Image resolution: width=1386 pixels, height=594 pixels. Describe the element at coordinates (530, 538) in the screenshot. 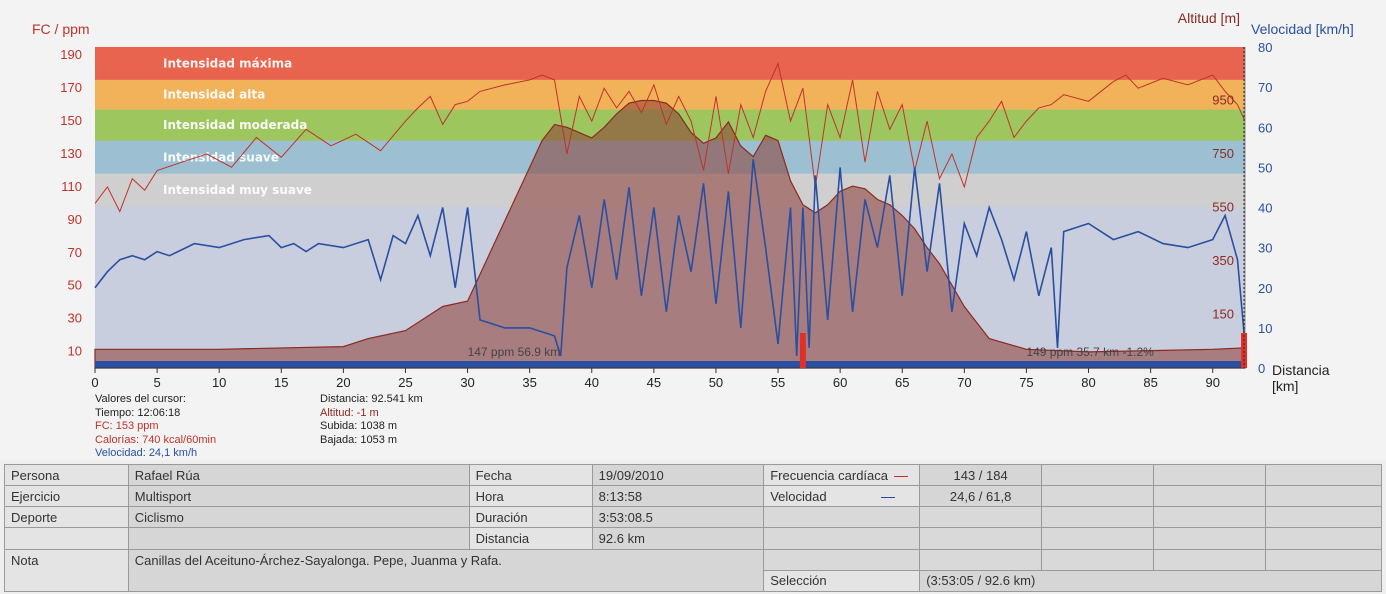

I see `distancia-label: Distancia` at that location.